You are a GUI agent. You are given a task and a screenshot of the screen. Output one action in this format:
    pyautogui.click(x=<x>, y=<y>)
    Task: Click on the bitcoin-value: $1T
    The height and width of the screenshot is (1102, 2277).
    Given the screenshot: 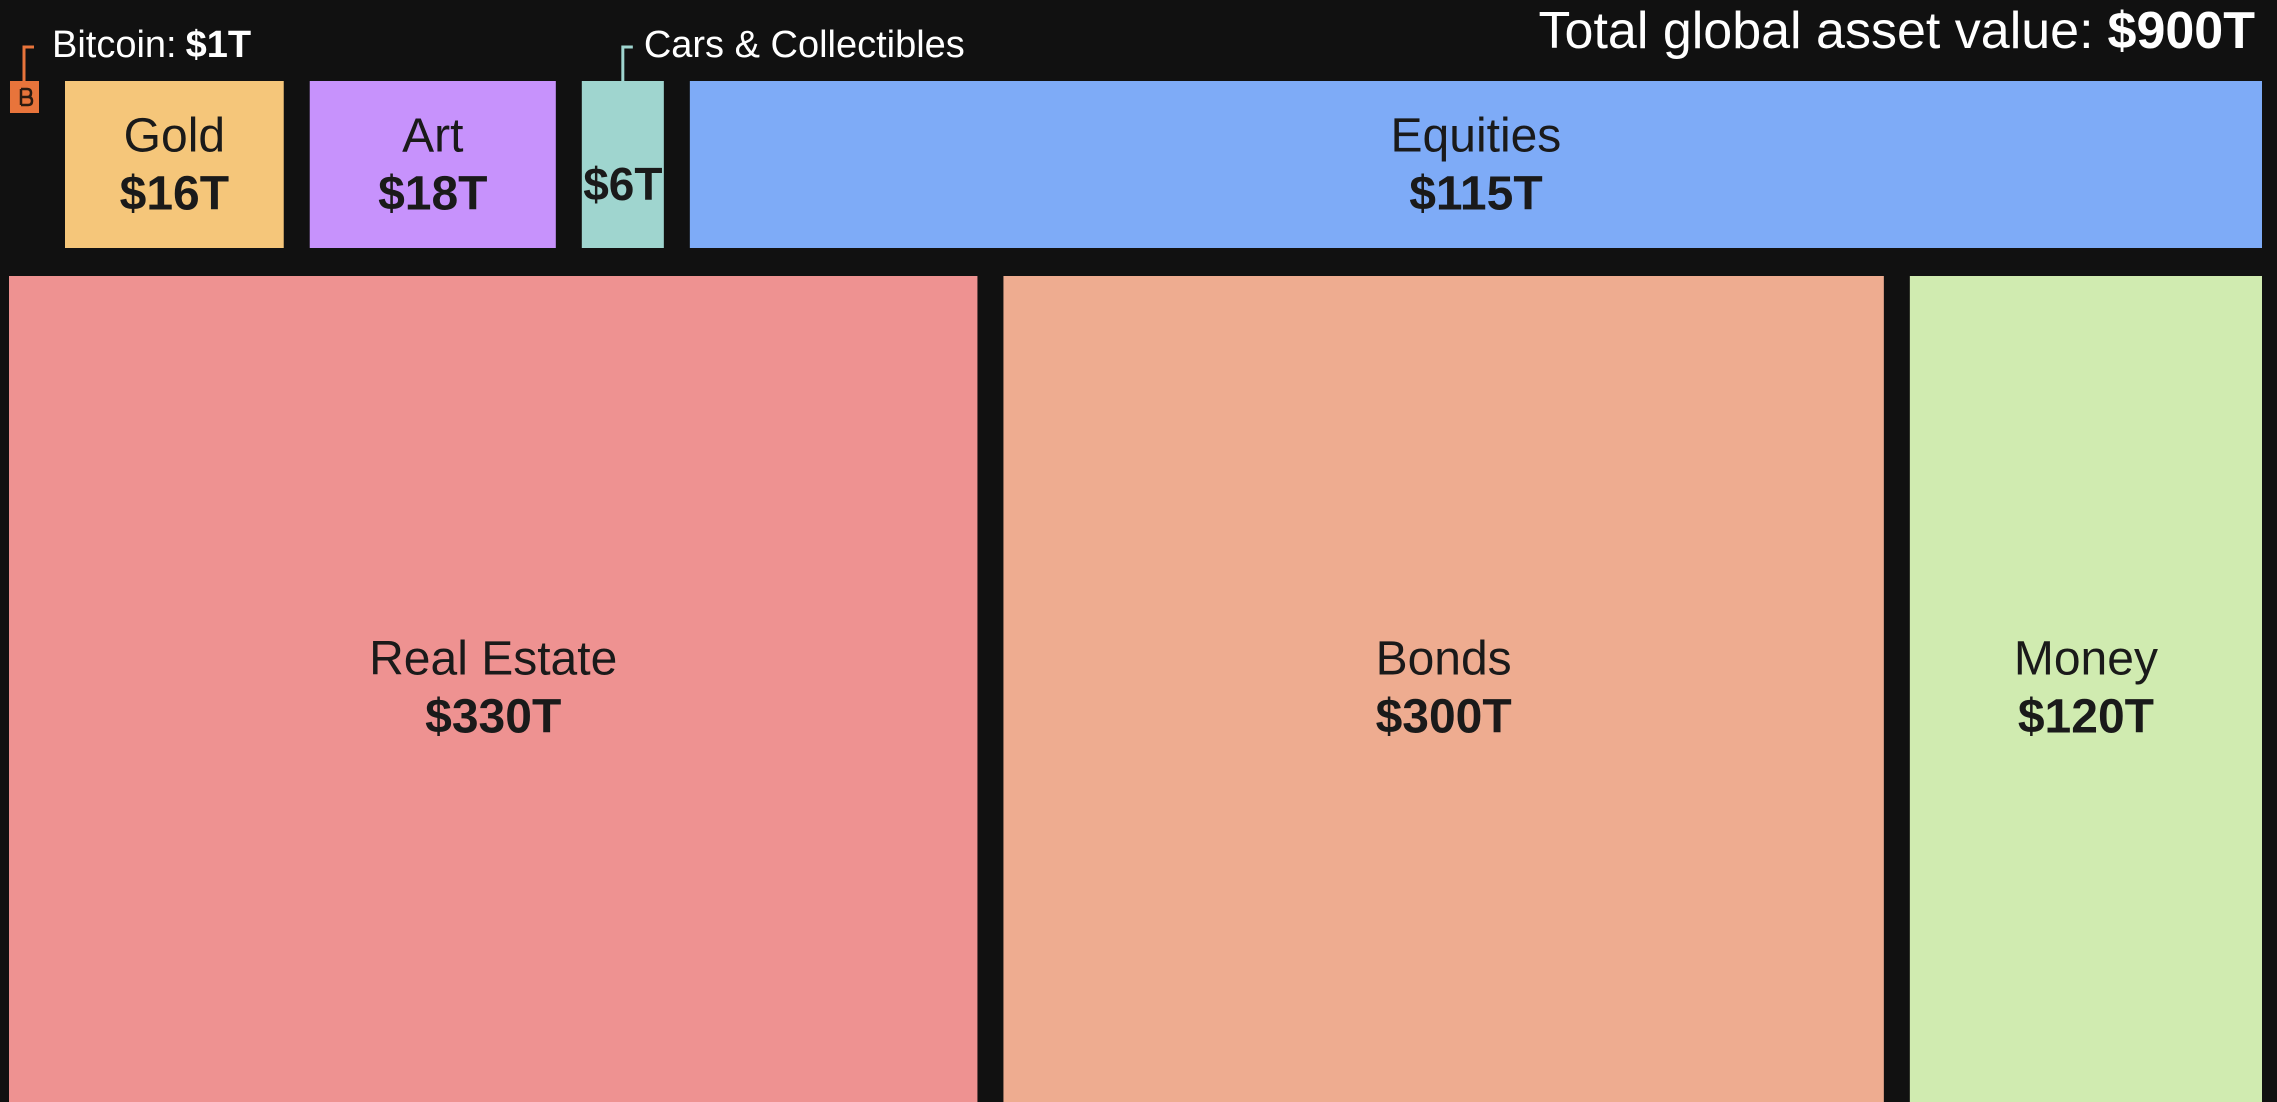 What is the action you would take?
    pyautogui.click(x=218, y=45)
    